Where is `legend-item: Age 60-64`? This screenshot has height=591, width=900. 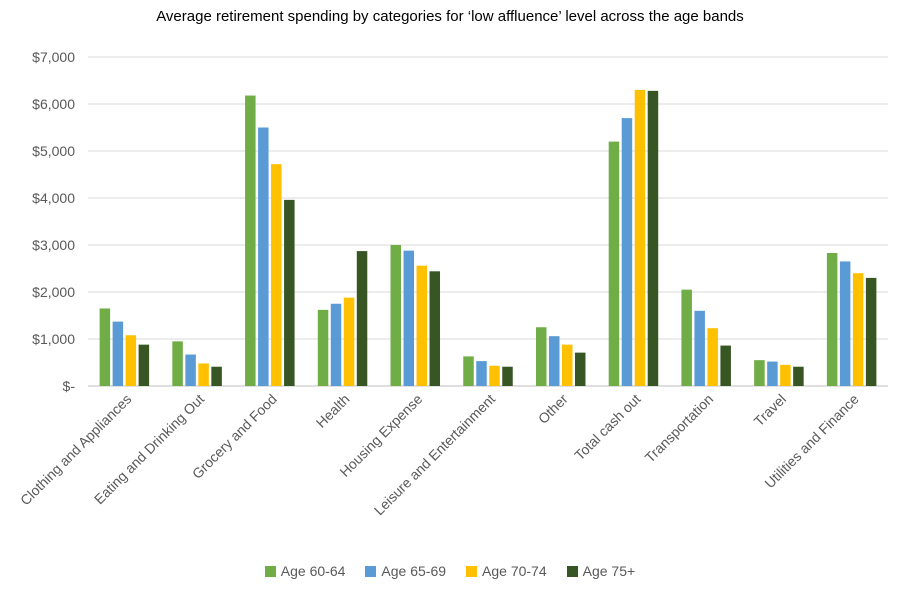 legend-item: Age 60-64 is located at coordinates (305, 571).